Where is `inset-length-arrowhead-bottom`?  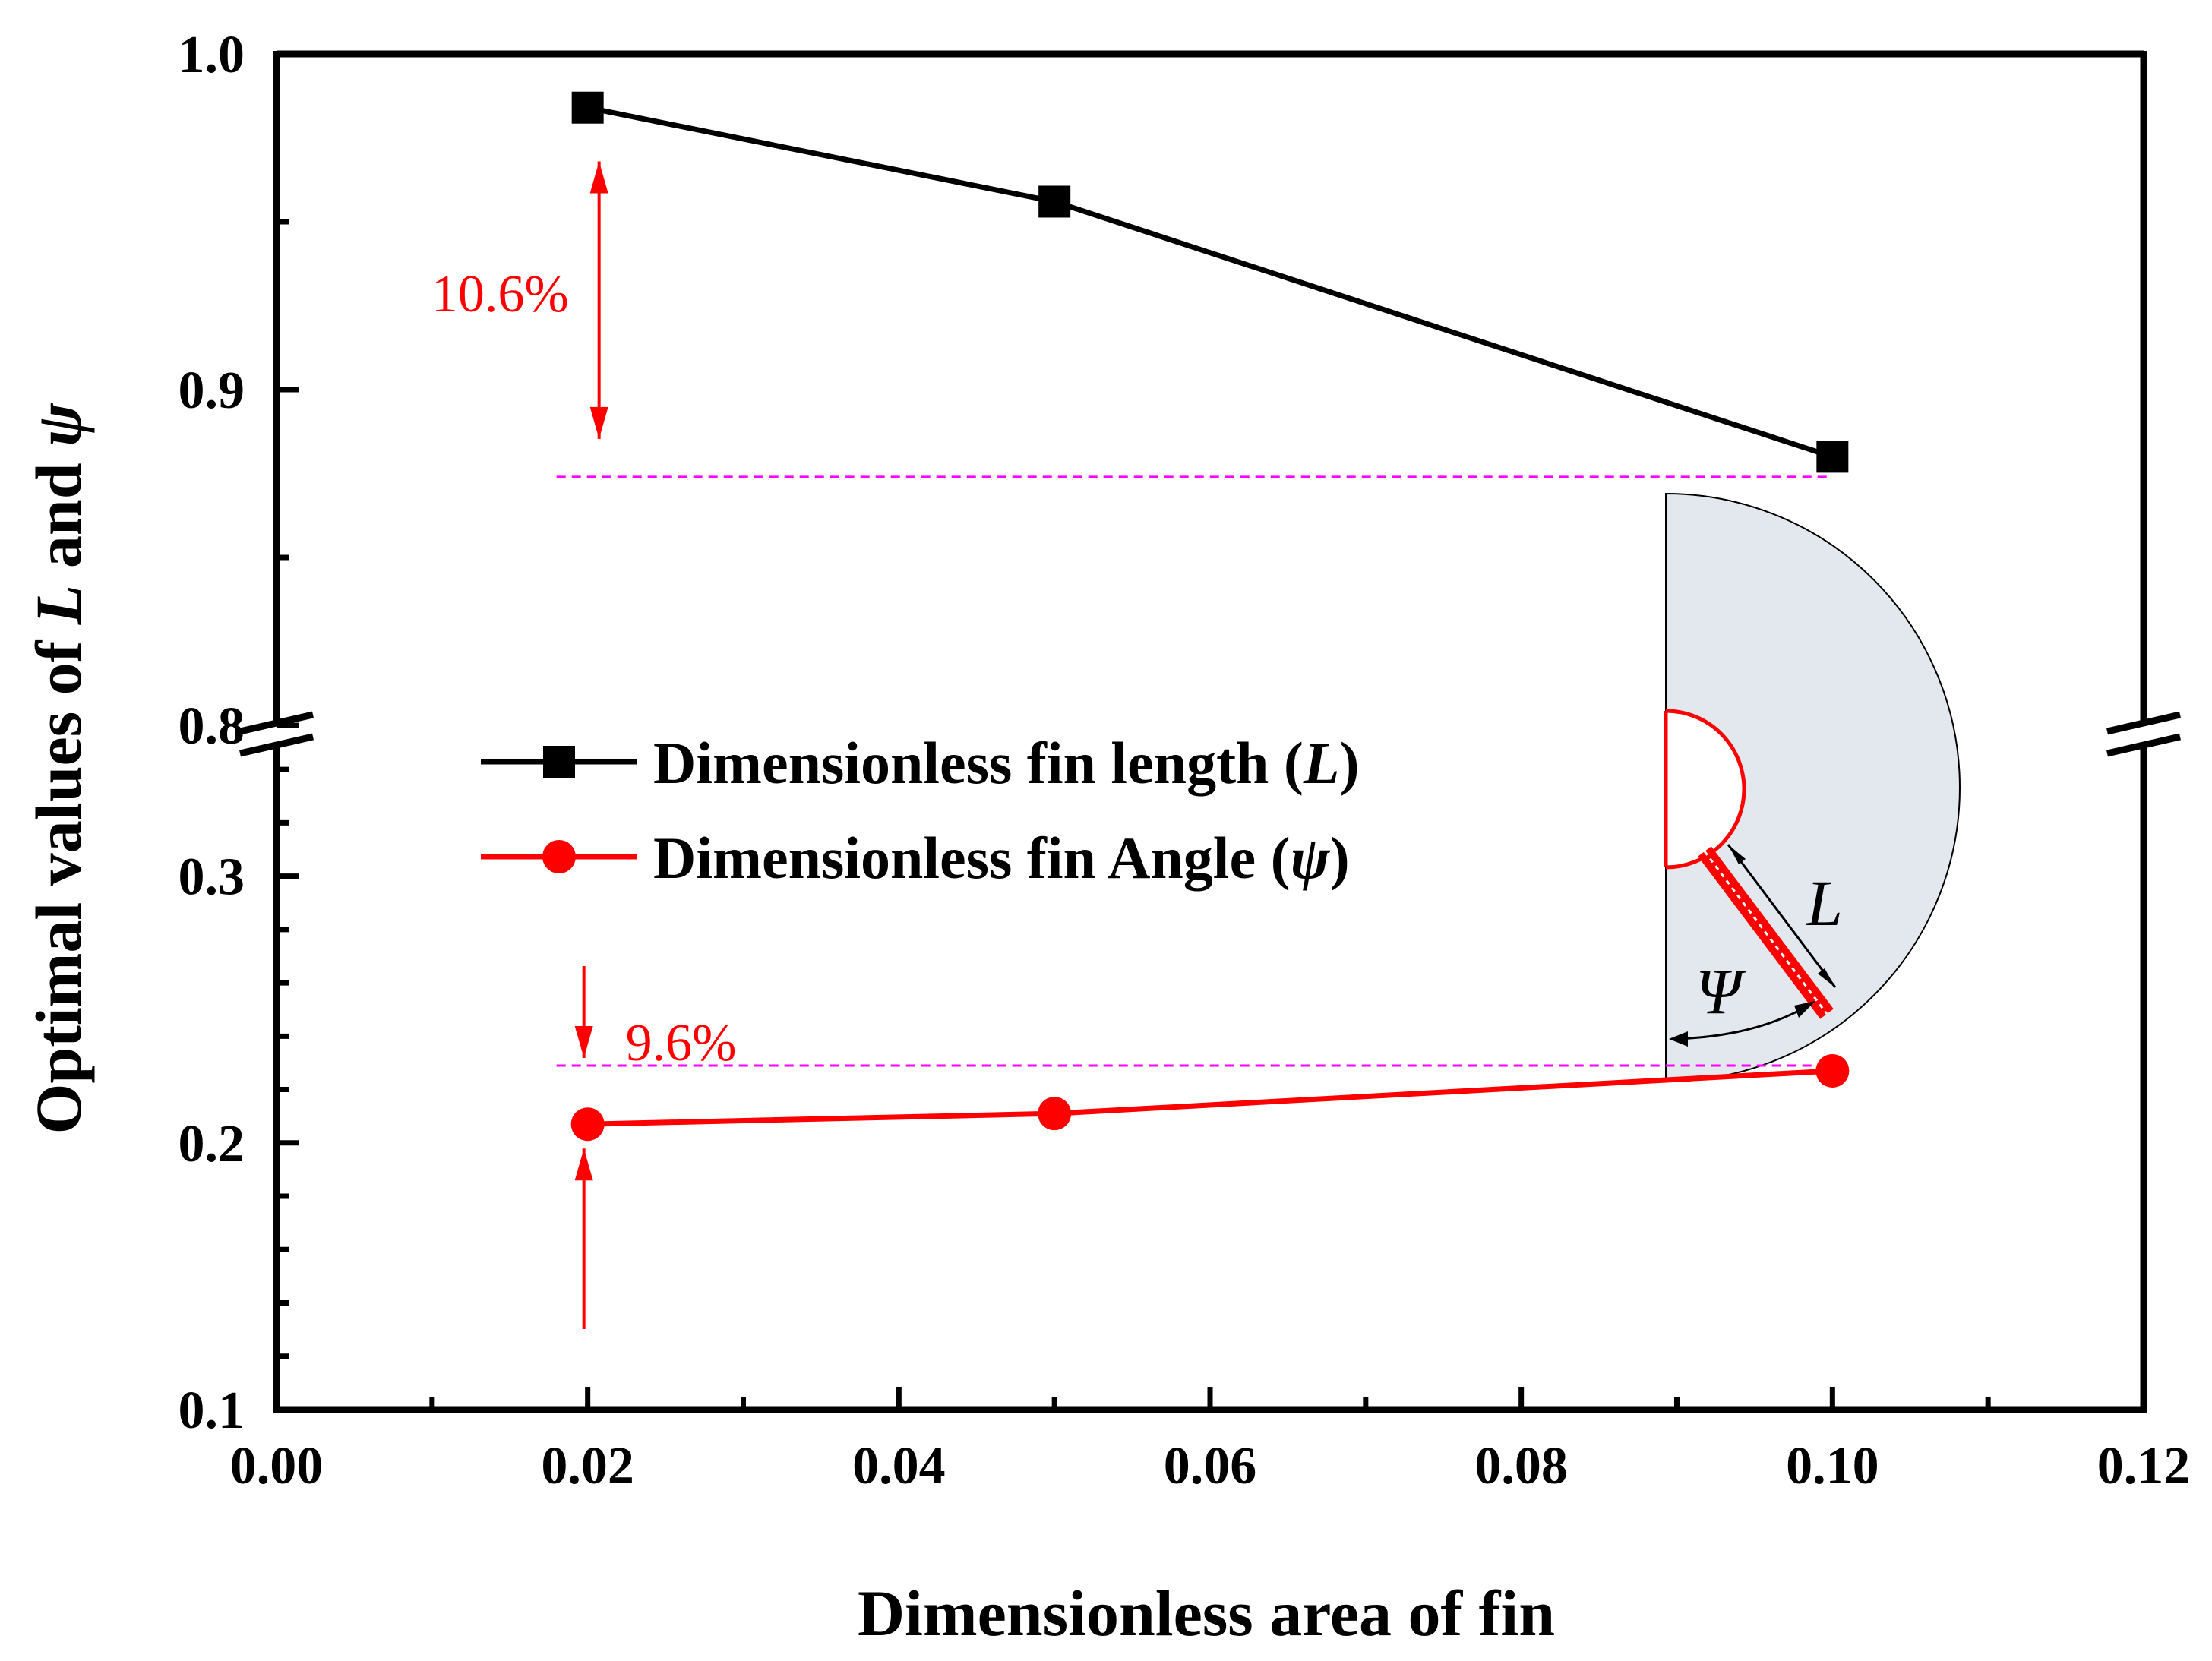
inset-length-arrowhead-bottom is located at coordinates (1826, 977).